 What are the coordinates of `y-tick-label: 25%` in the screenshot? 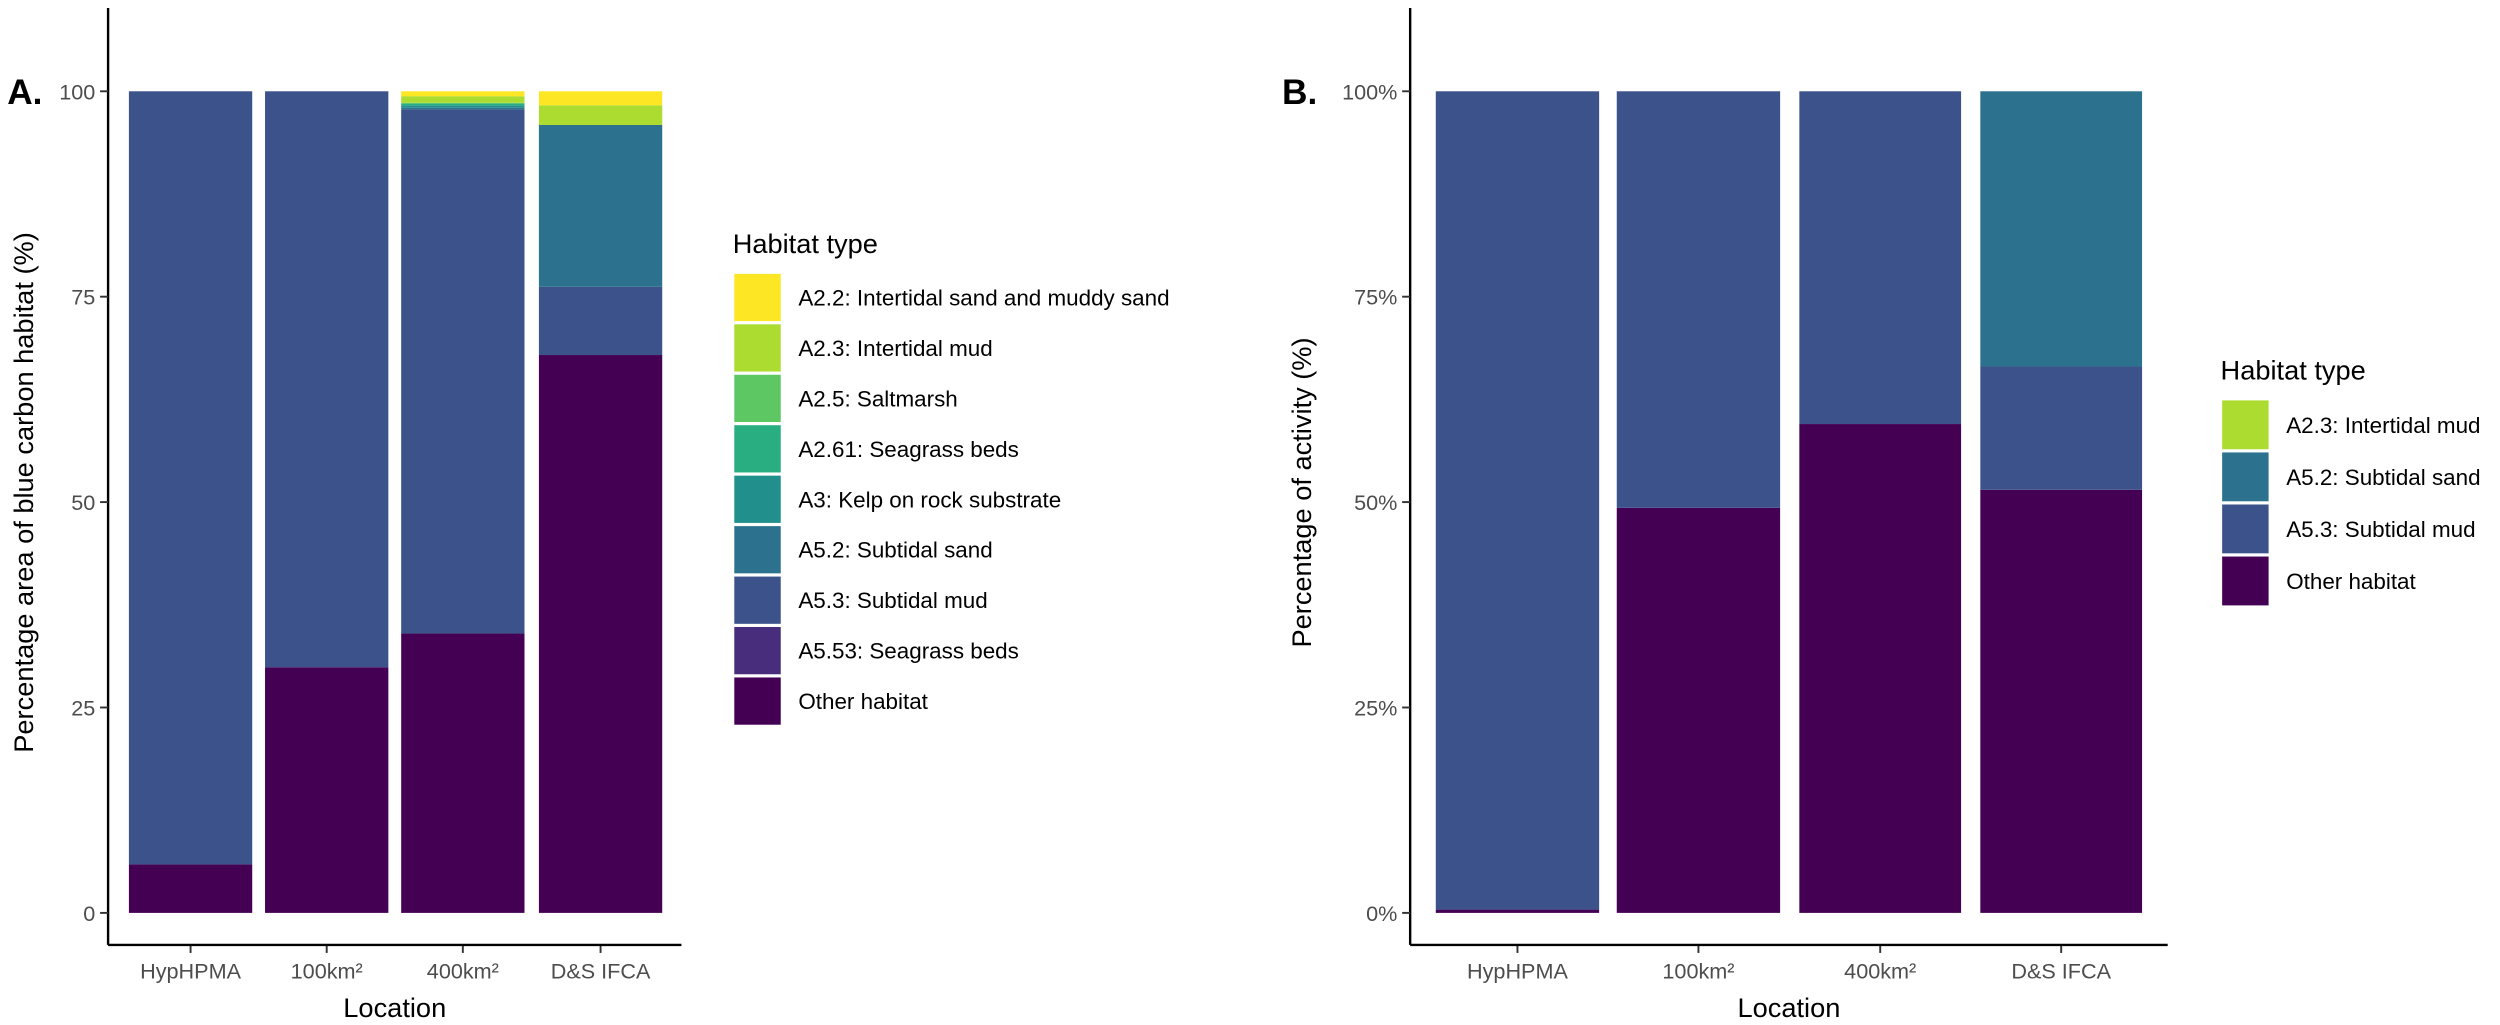 It's located at (1375, 707).